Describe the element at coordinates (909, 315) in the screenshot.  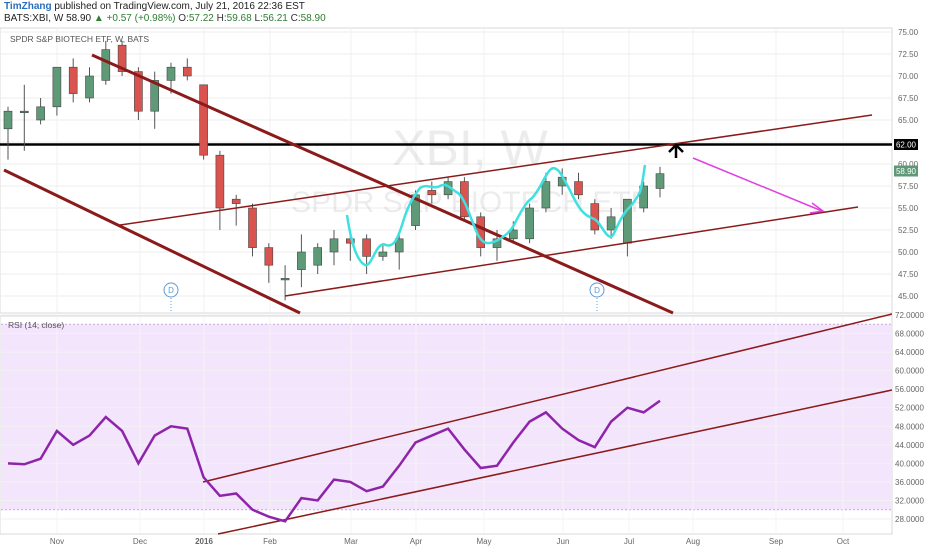
I see `rsi-tick-label: 72.0000` at that location.